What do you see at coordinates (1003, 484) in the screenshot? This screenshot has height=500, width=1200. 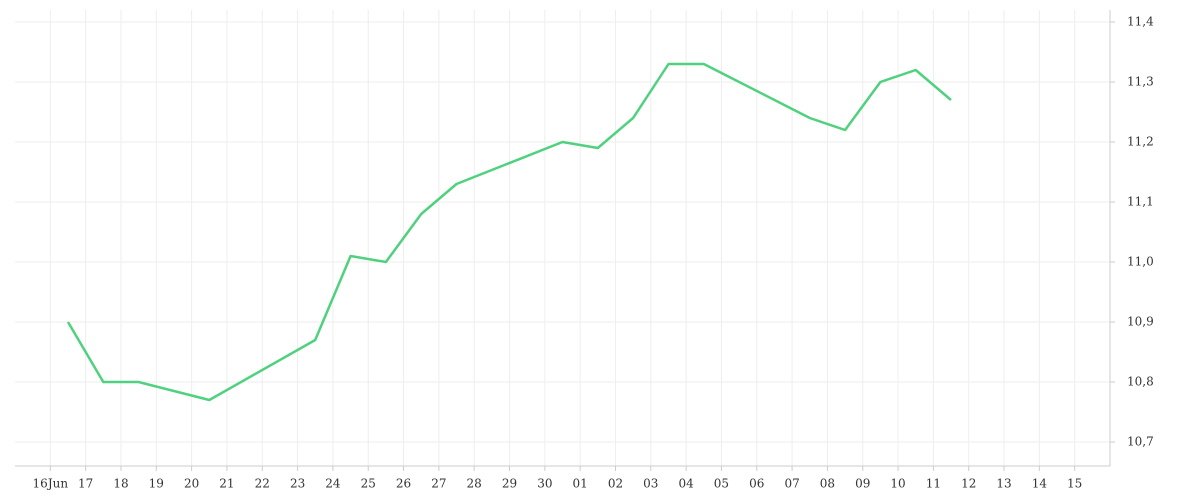 I see `x-tick-label: 13` at bounding box center [1003, 484].